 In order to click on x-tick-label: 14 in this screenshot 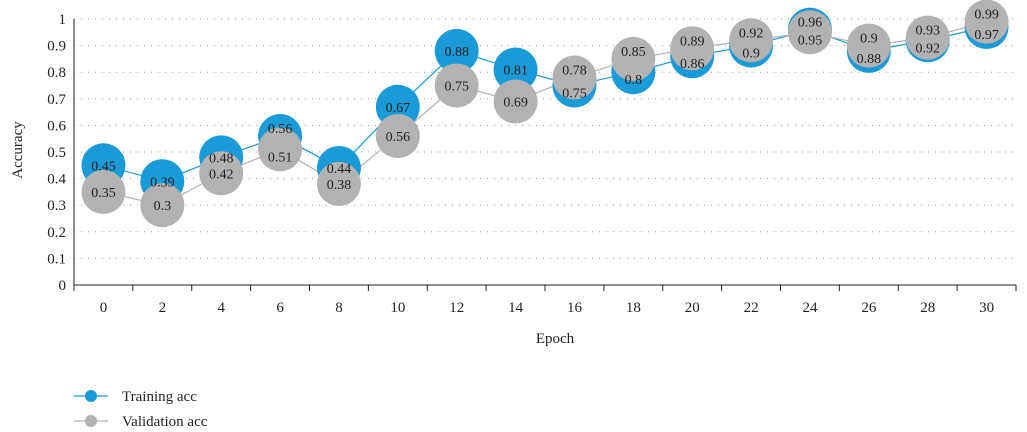, I will do `click(516, 308)`.